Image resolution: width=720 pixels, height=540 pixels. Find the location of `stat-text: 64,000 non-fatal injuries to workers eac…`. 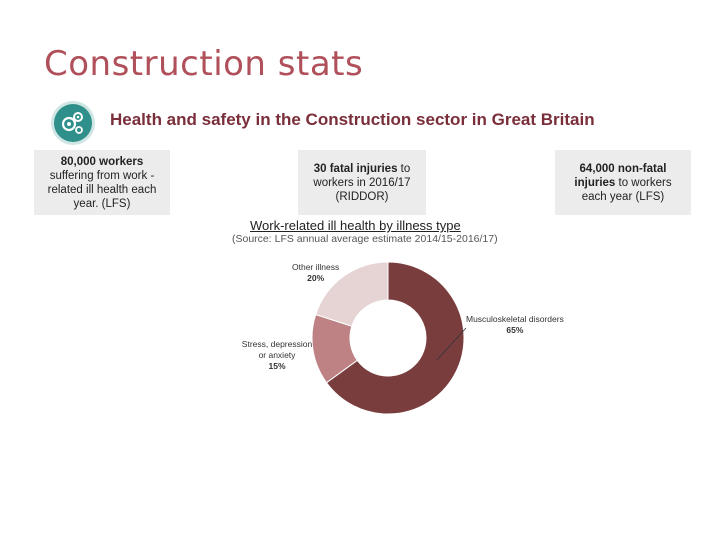

stat-text: 64,000 non-fatal injuries to workers eac… is located at coordinates (623, 182).